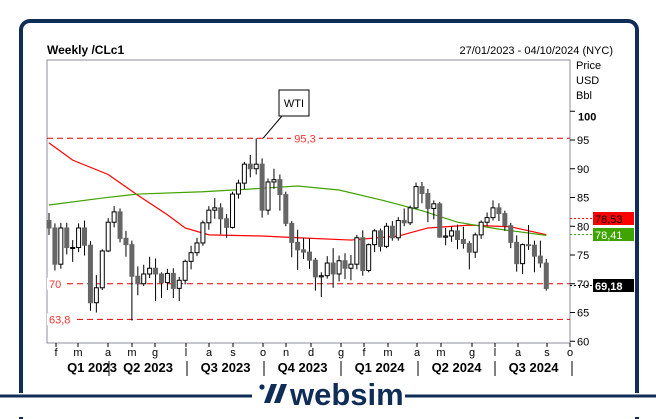 Image resolution: width=656 pixels, height=419 pixels. Describe the element at coordinates (613, 218) in the screenshot. I see `price-tag` at that location.